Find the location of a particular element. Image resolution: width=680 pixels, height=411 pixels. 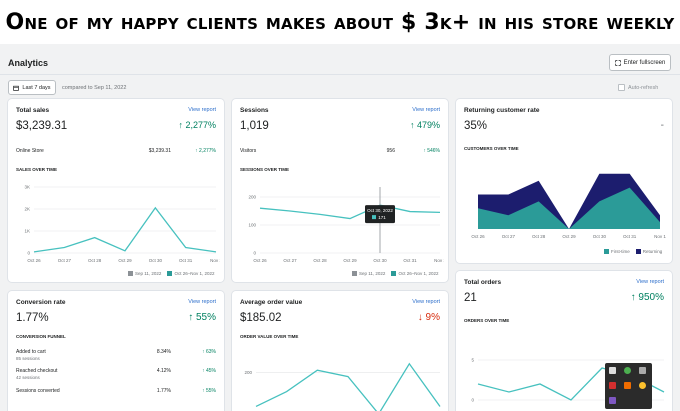

card-title: Returning customer rate is located at coordinates (502, 110).